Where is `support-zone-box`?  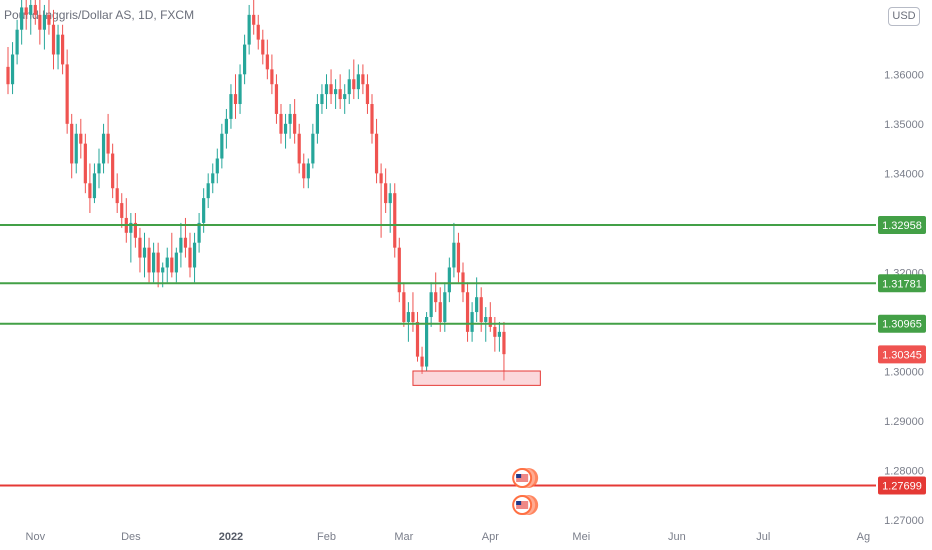 support-zone-box is located at coordinates (476, 378).